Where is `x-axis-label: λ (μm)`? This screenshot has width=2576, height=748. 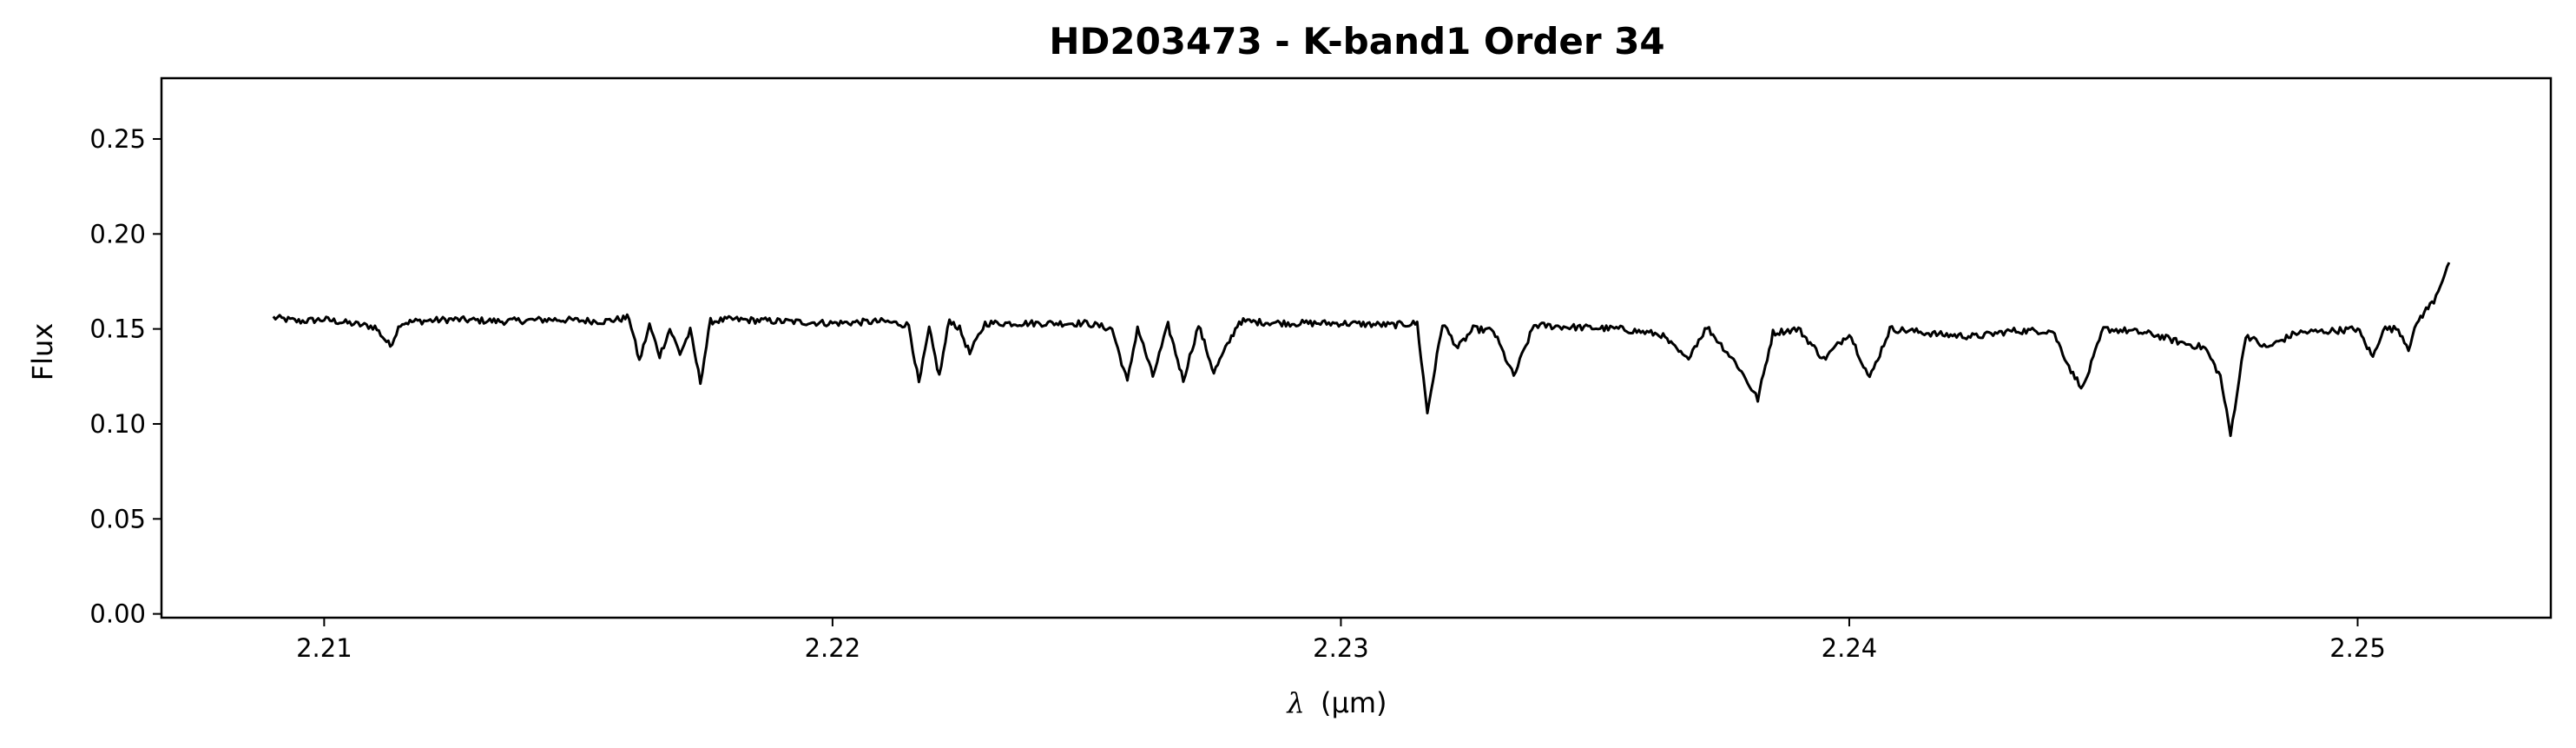 x-axis-label: λ (μm) is located at coordinates (1336, 702).